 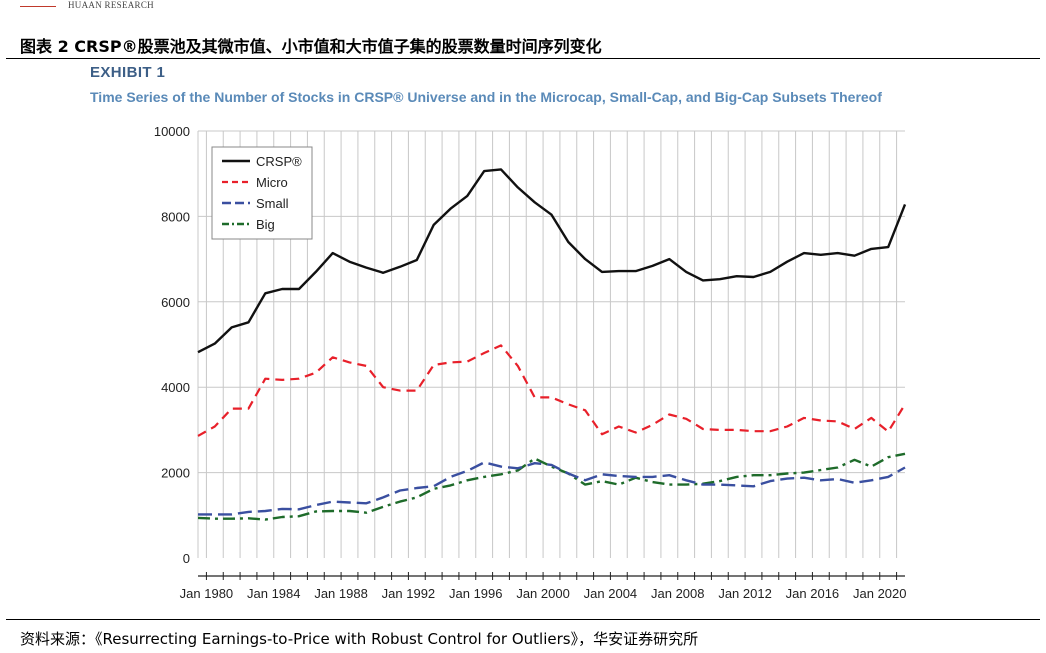 I want to click on x-tick-label: Jan 2012, so click(x=745, y=593).